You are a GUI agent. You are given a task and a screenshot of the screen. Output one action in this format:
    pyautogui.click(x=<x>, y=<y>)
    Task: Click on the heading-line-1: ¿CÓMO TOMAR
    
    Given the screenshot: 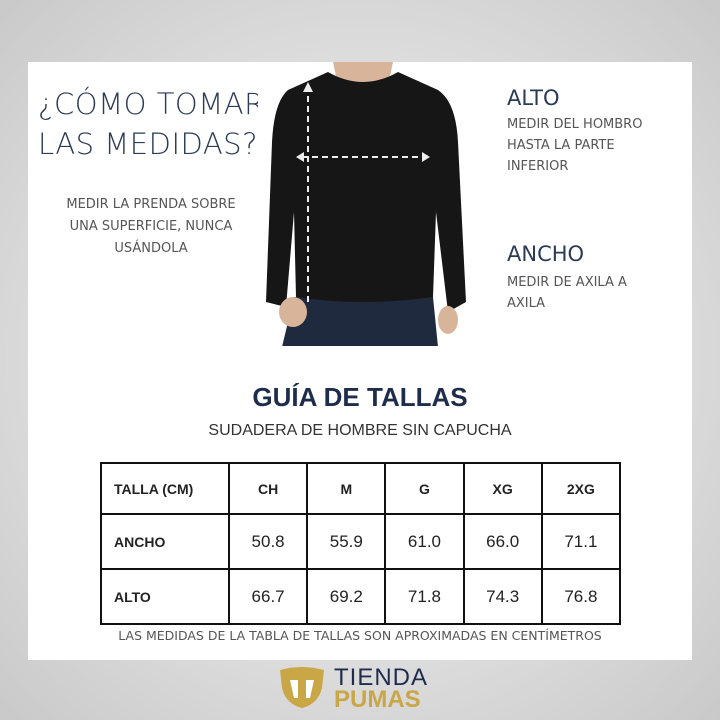 What is the action you would take?
    pyautogui.click(x=151, y=104)
    